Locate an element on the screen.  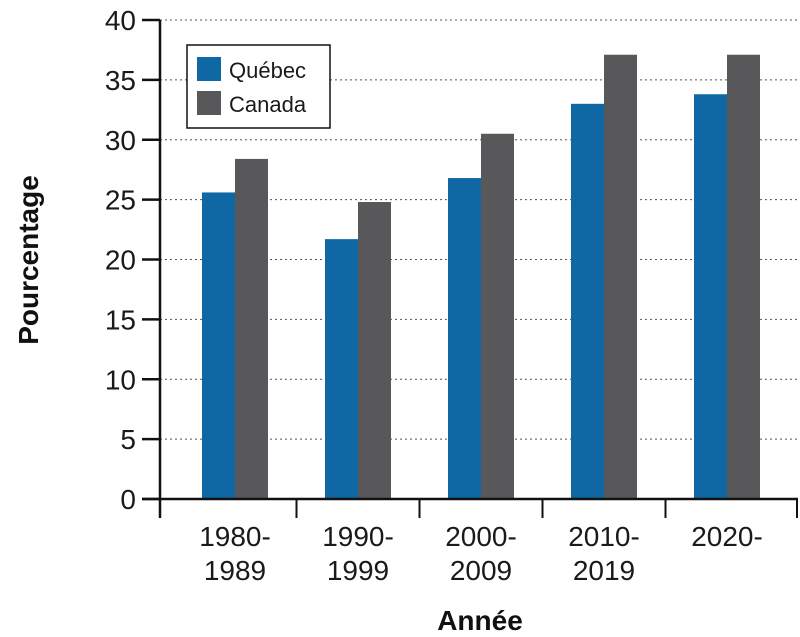
x-tick-label: 1980- is located at coordinates (235, 536).